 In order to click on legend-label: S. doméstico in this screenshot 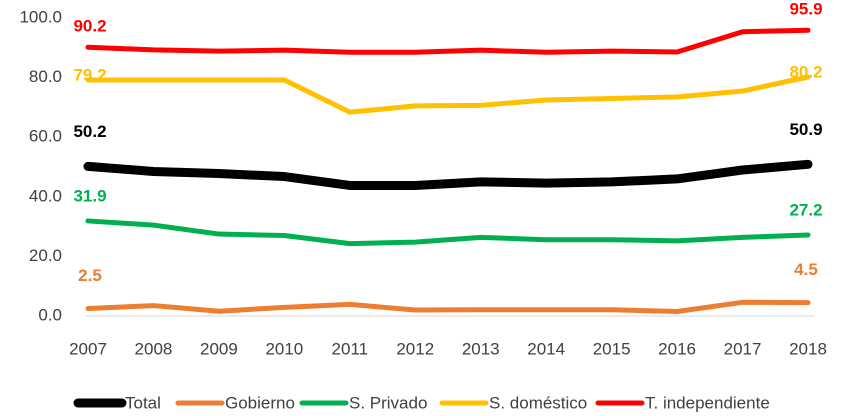, I will do `click(538, 402)`.